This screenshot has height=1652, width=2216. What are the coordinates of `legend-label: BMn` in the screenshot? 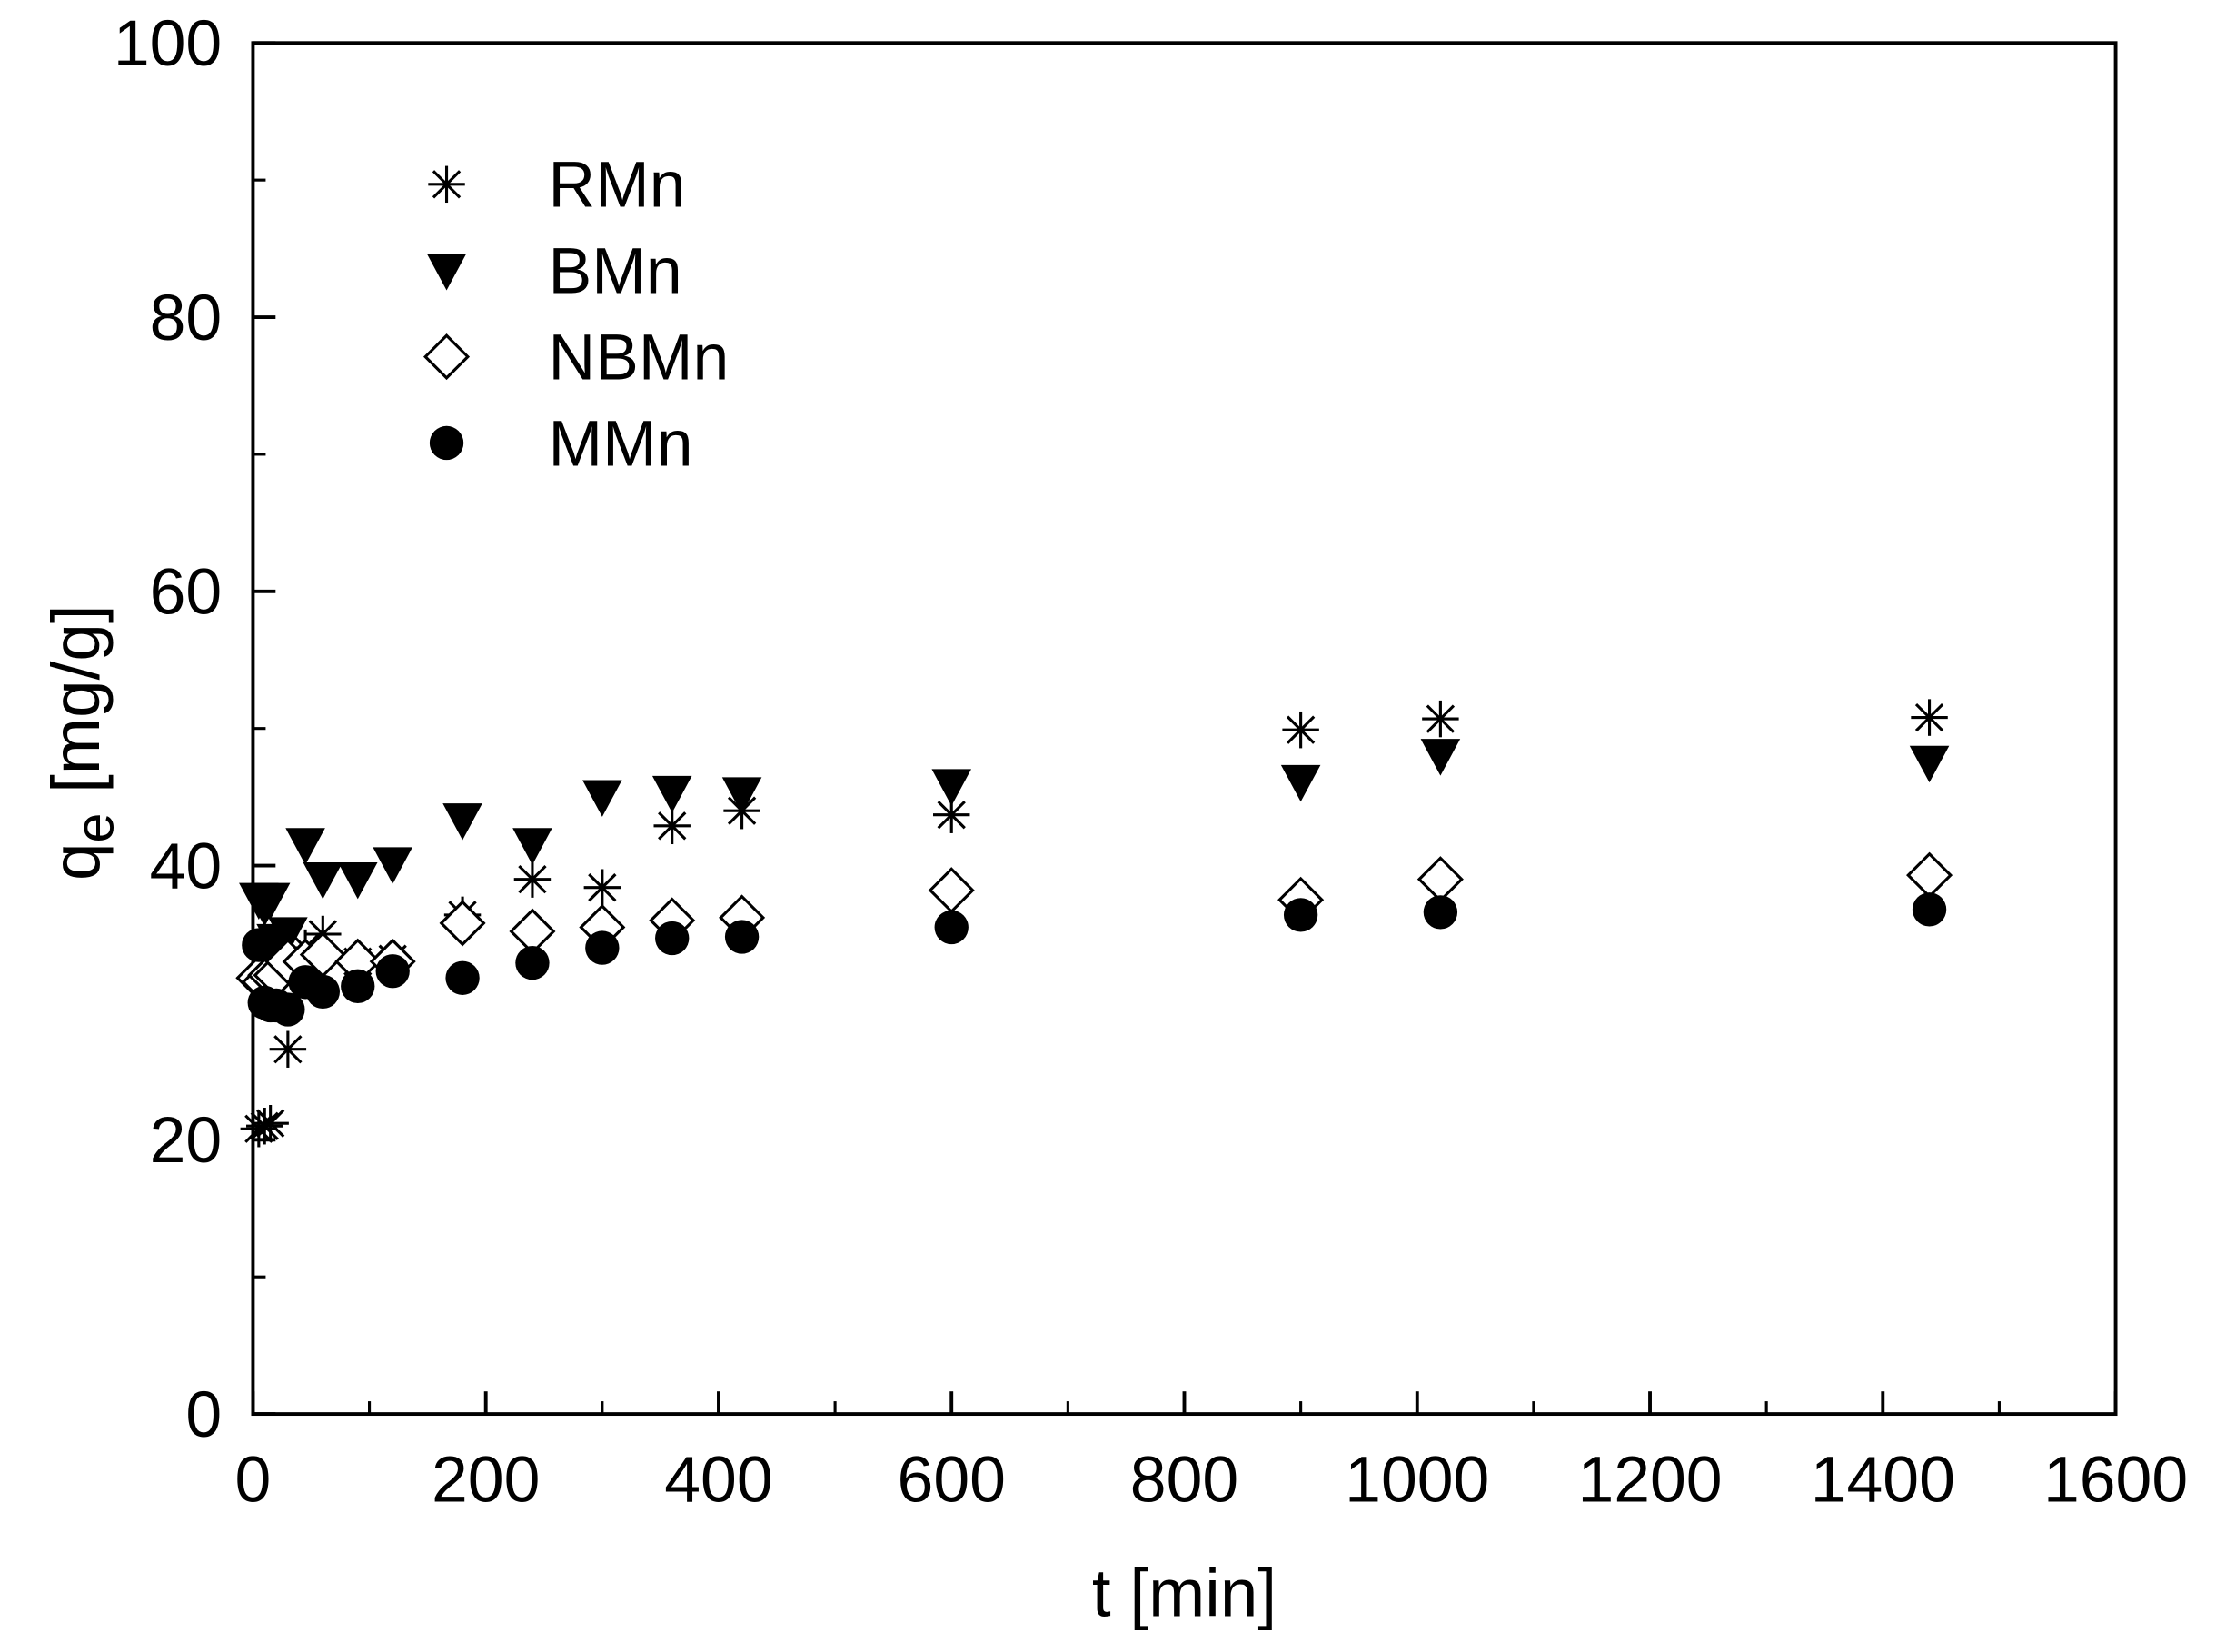 It's located at (615, 271).